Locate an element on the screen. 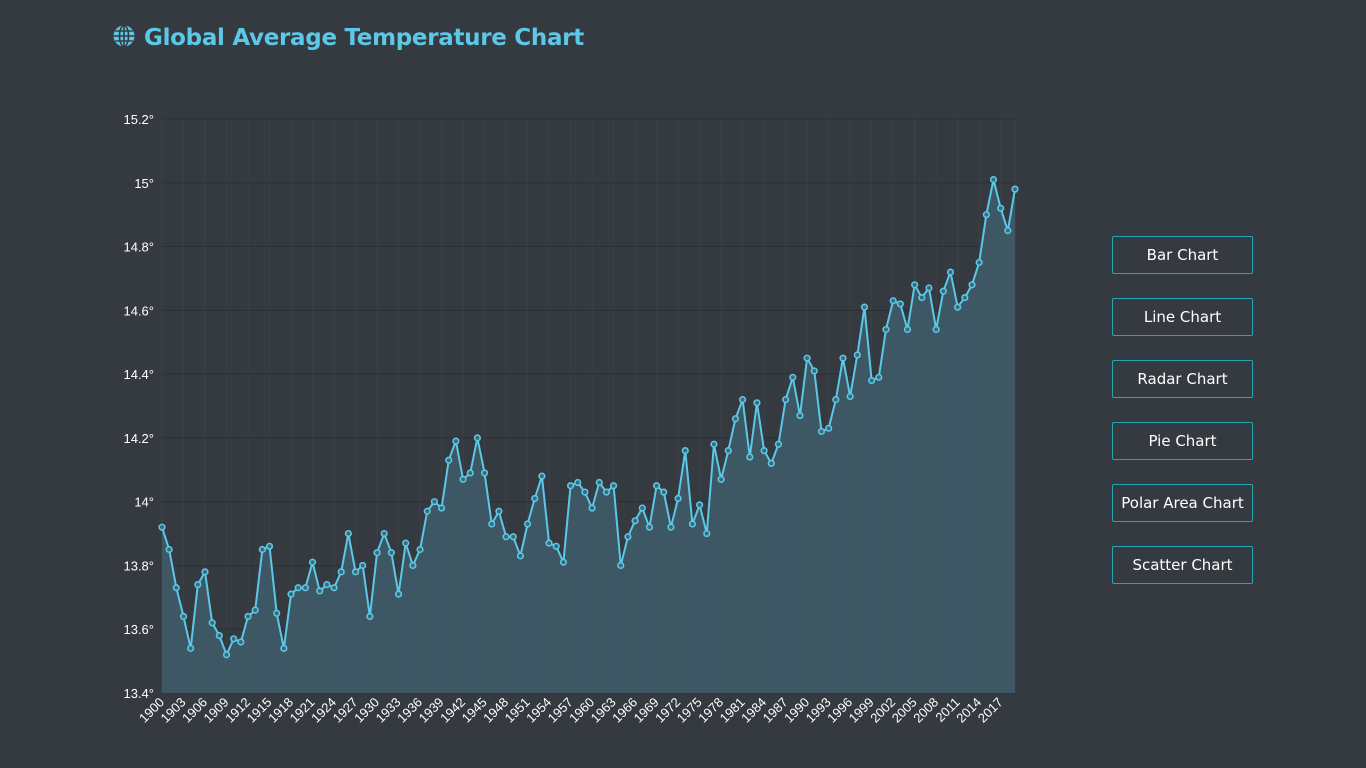  y-tick-label: 14.4° is located at coordinates (138, 374).